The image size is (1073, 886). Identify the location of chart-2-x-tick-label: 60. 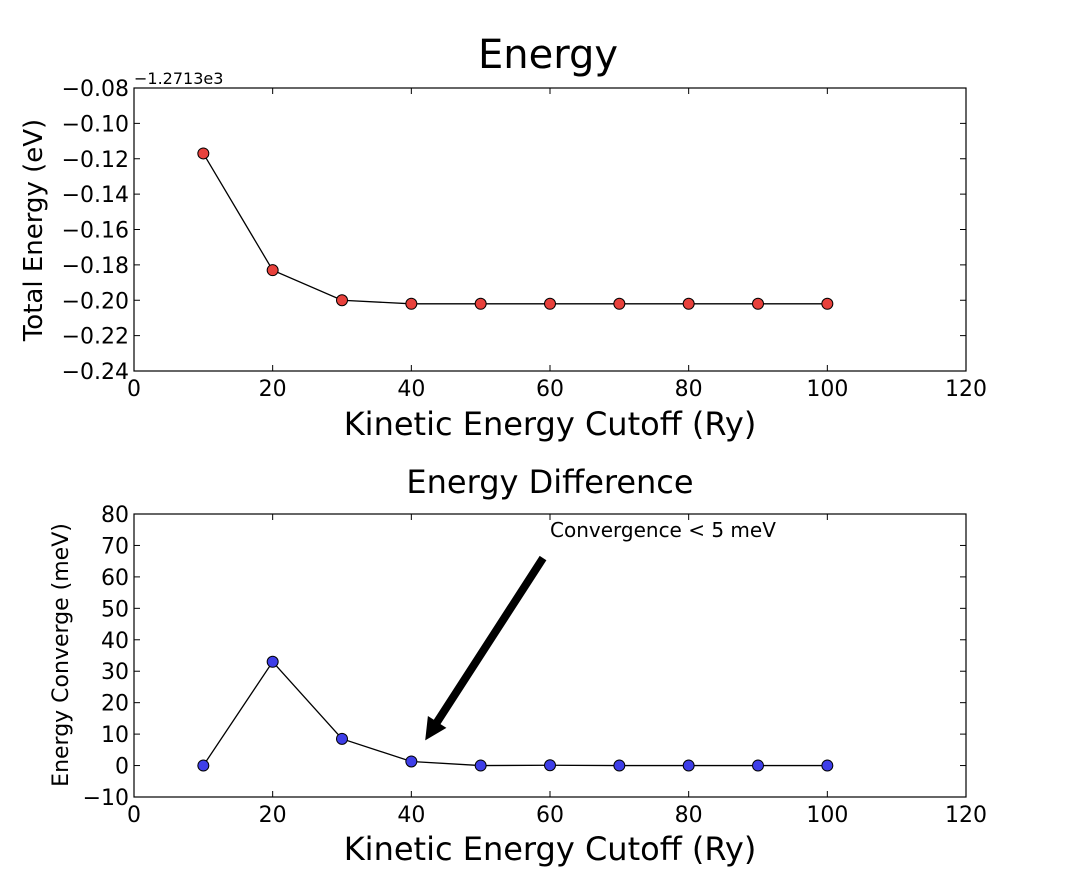
(550, 815).